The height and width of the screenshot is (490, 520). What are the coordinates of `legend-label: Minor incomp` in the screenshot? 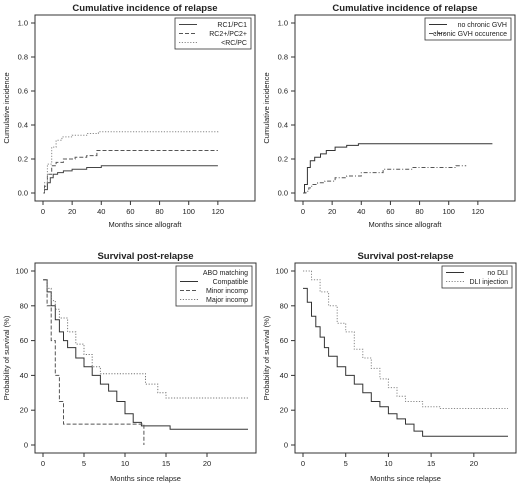 It's located at (227, 291).